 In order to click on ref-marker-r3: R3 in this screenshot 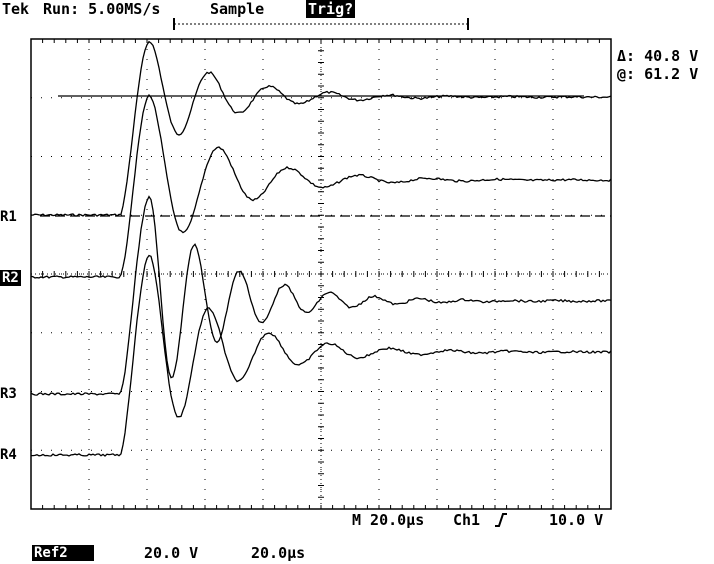, I will do `click(8, 394)`.